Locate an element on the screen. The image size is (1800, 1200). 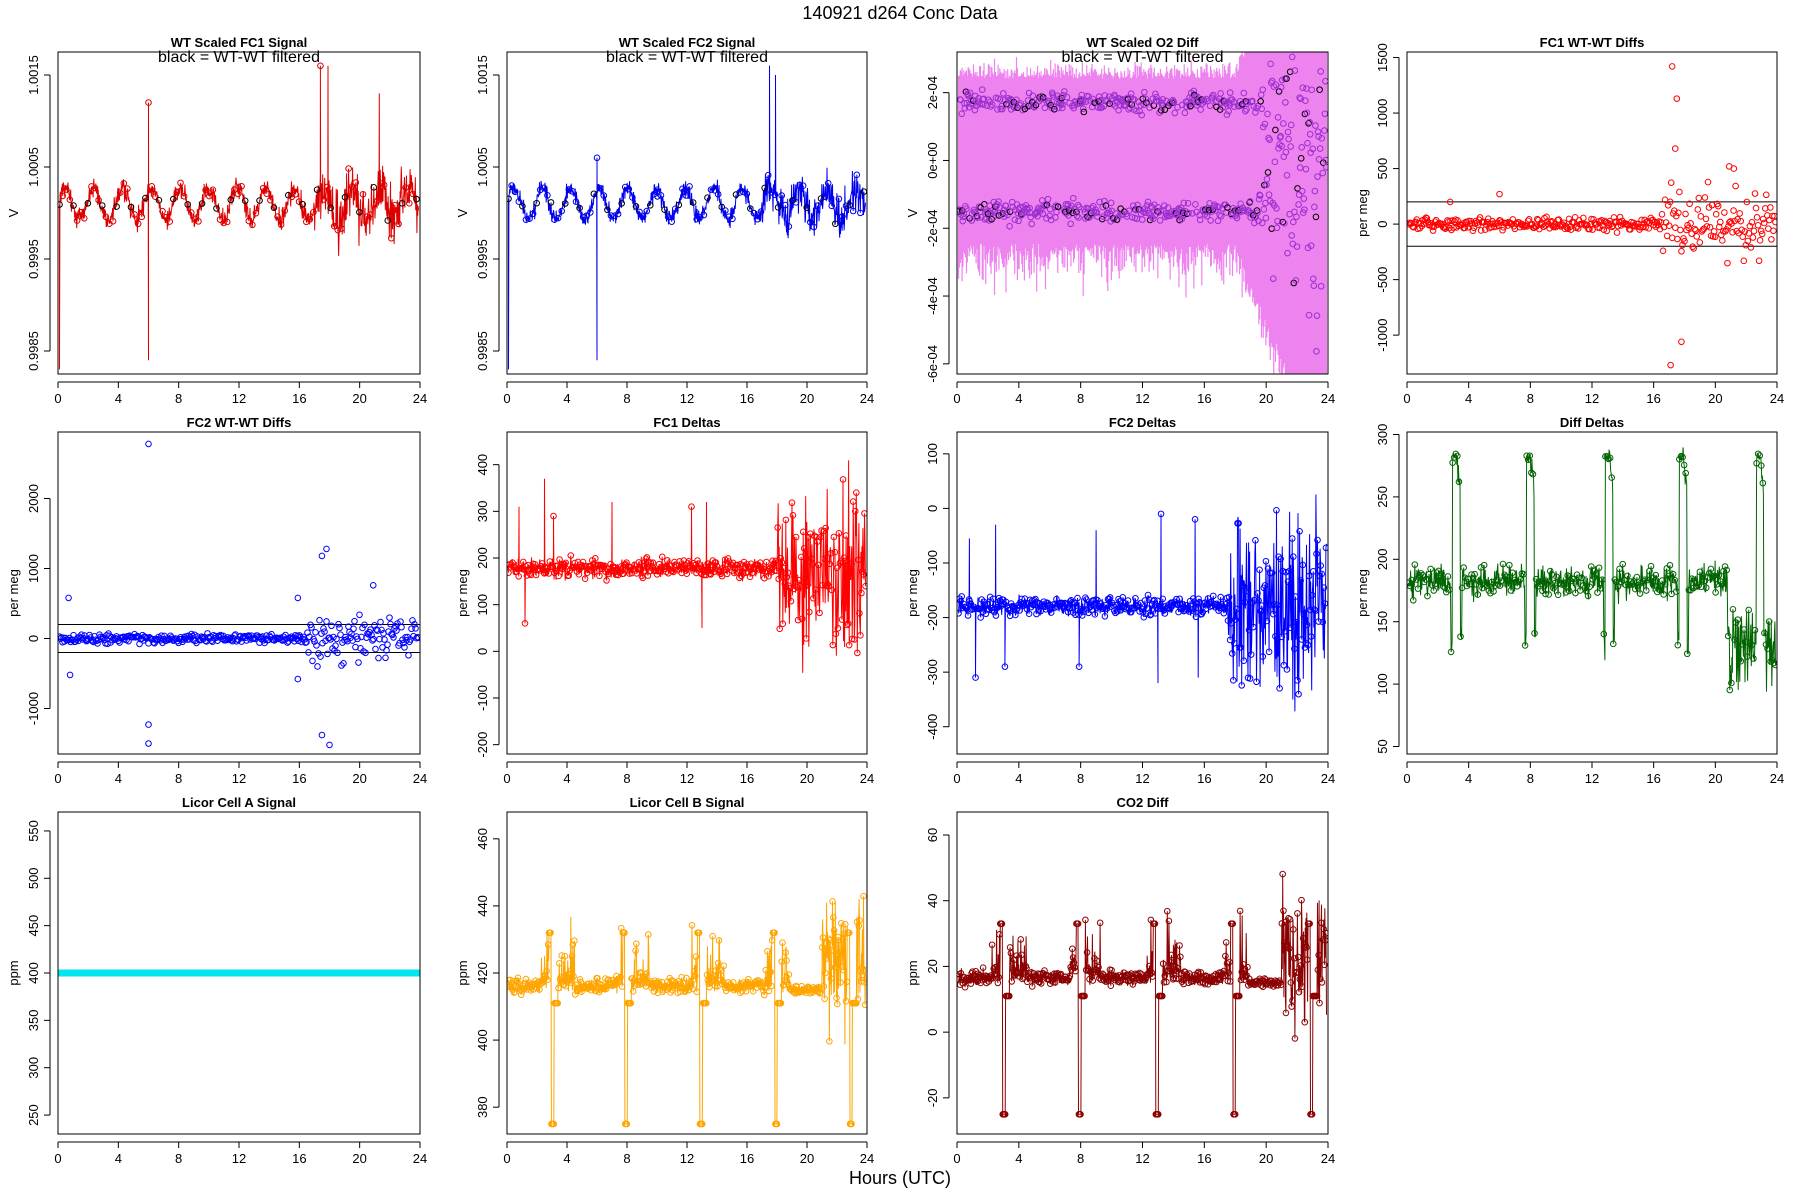
x-tick-label: 4 is located at coordinates (1018, 1158).